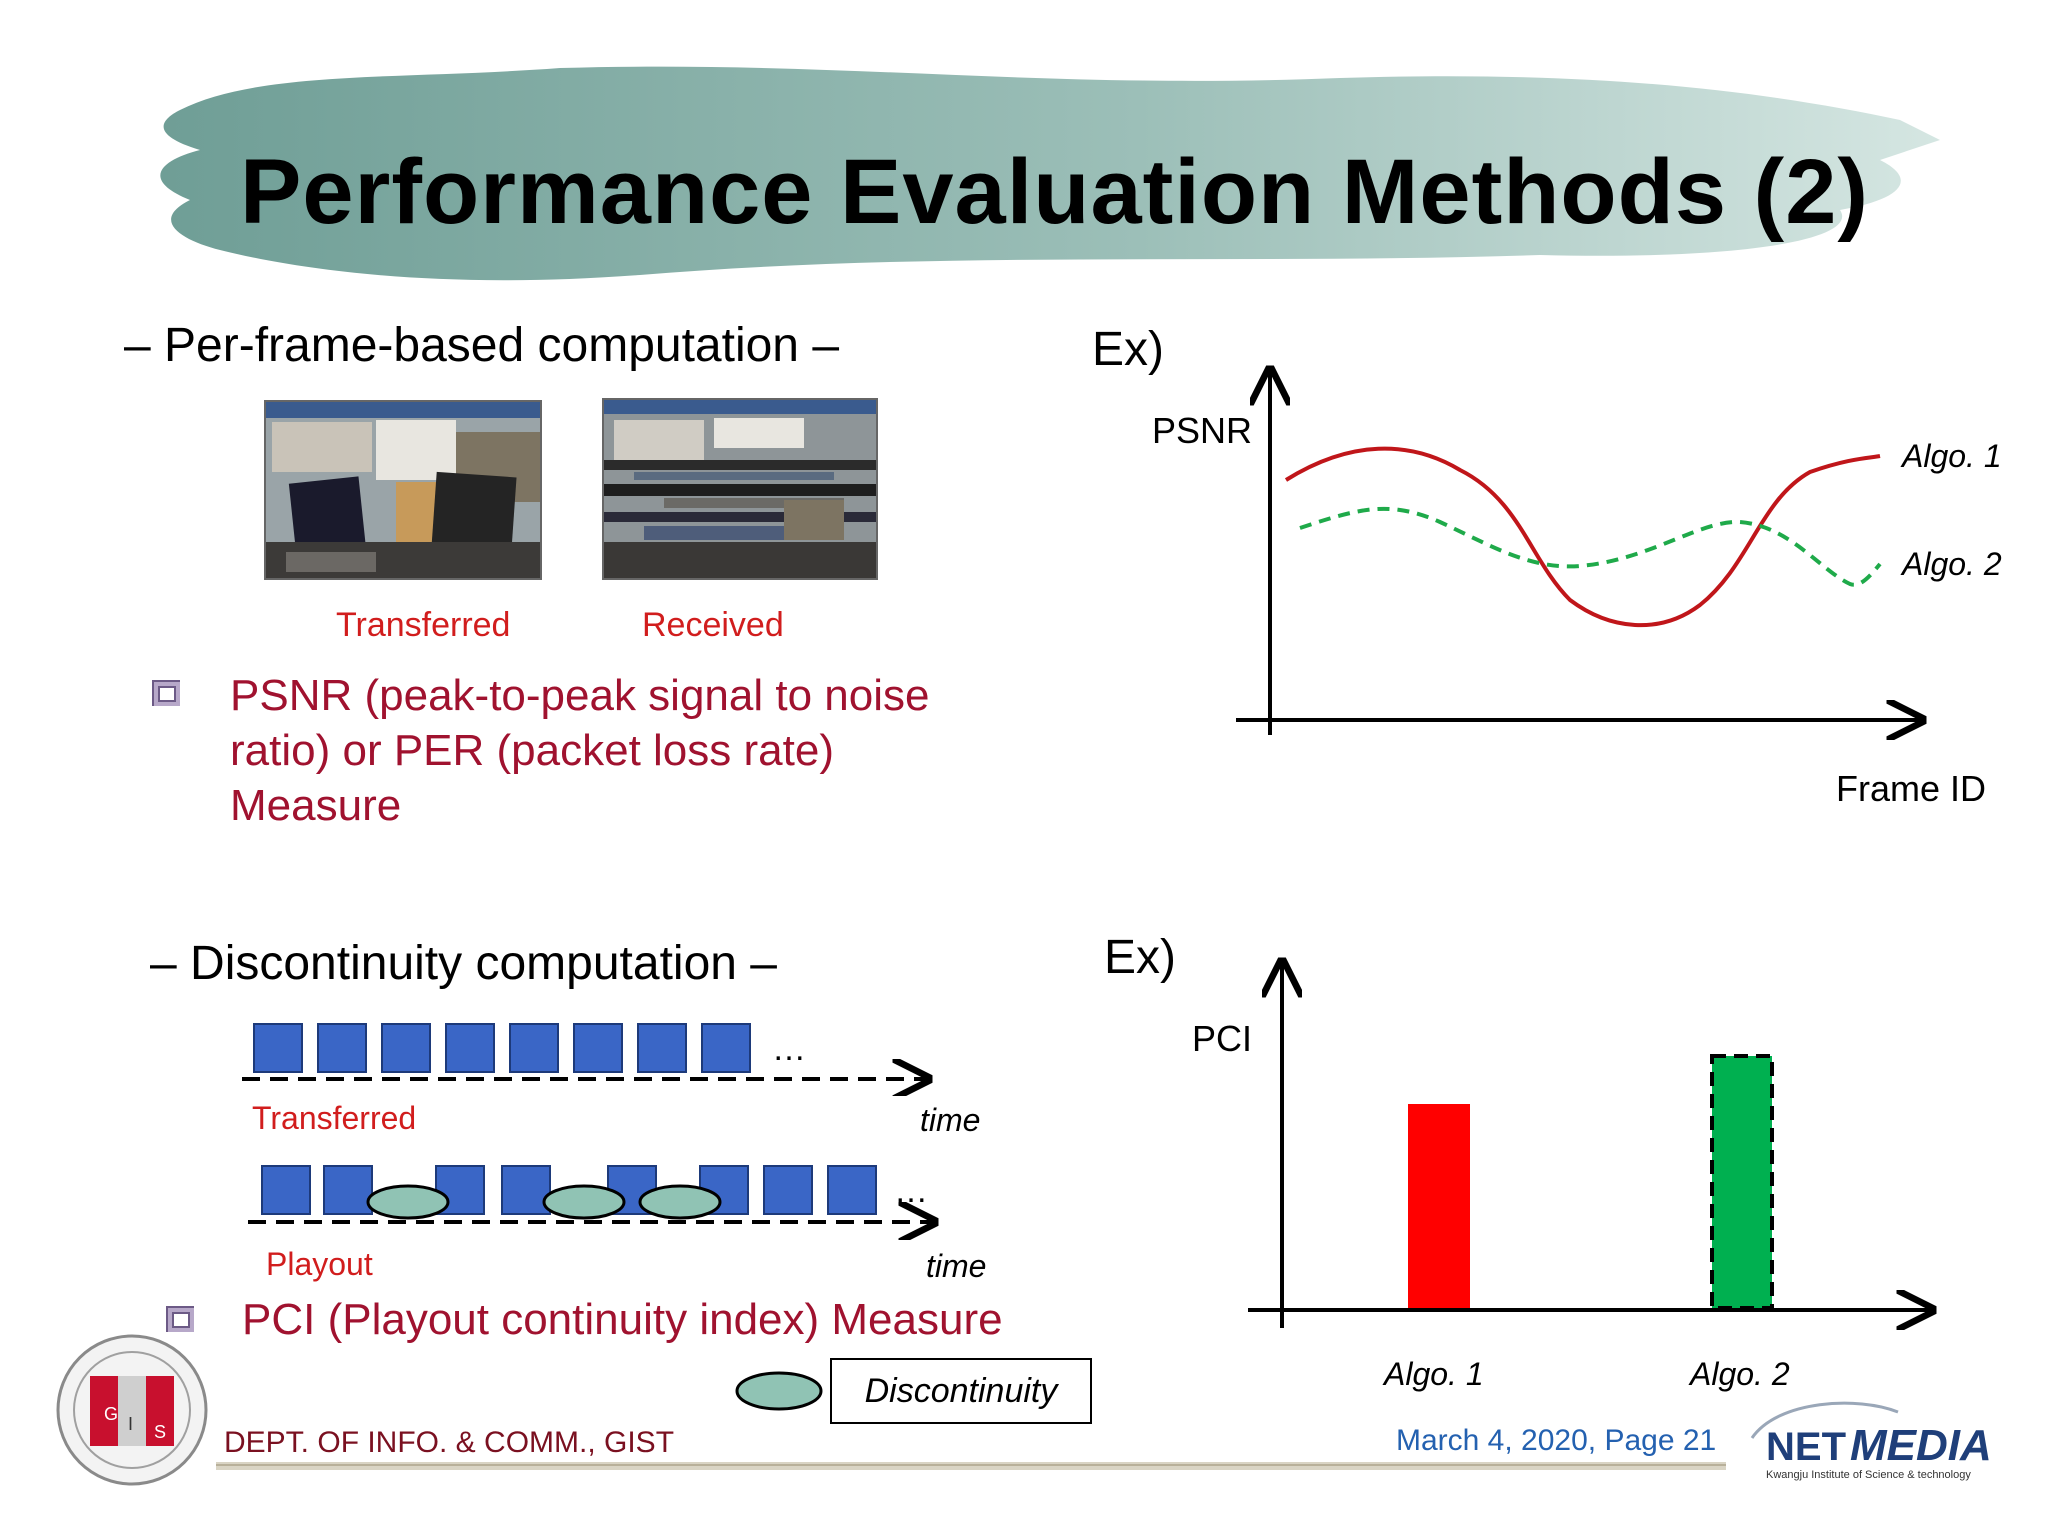 The height and width of the screenshot is (1536, 2048). Describe the element at coordinates (449, 1442) in the screenshot. I see `footer-department: DEPT. OF INFO. & COMM., GIST` at that location.